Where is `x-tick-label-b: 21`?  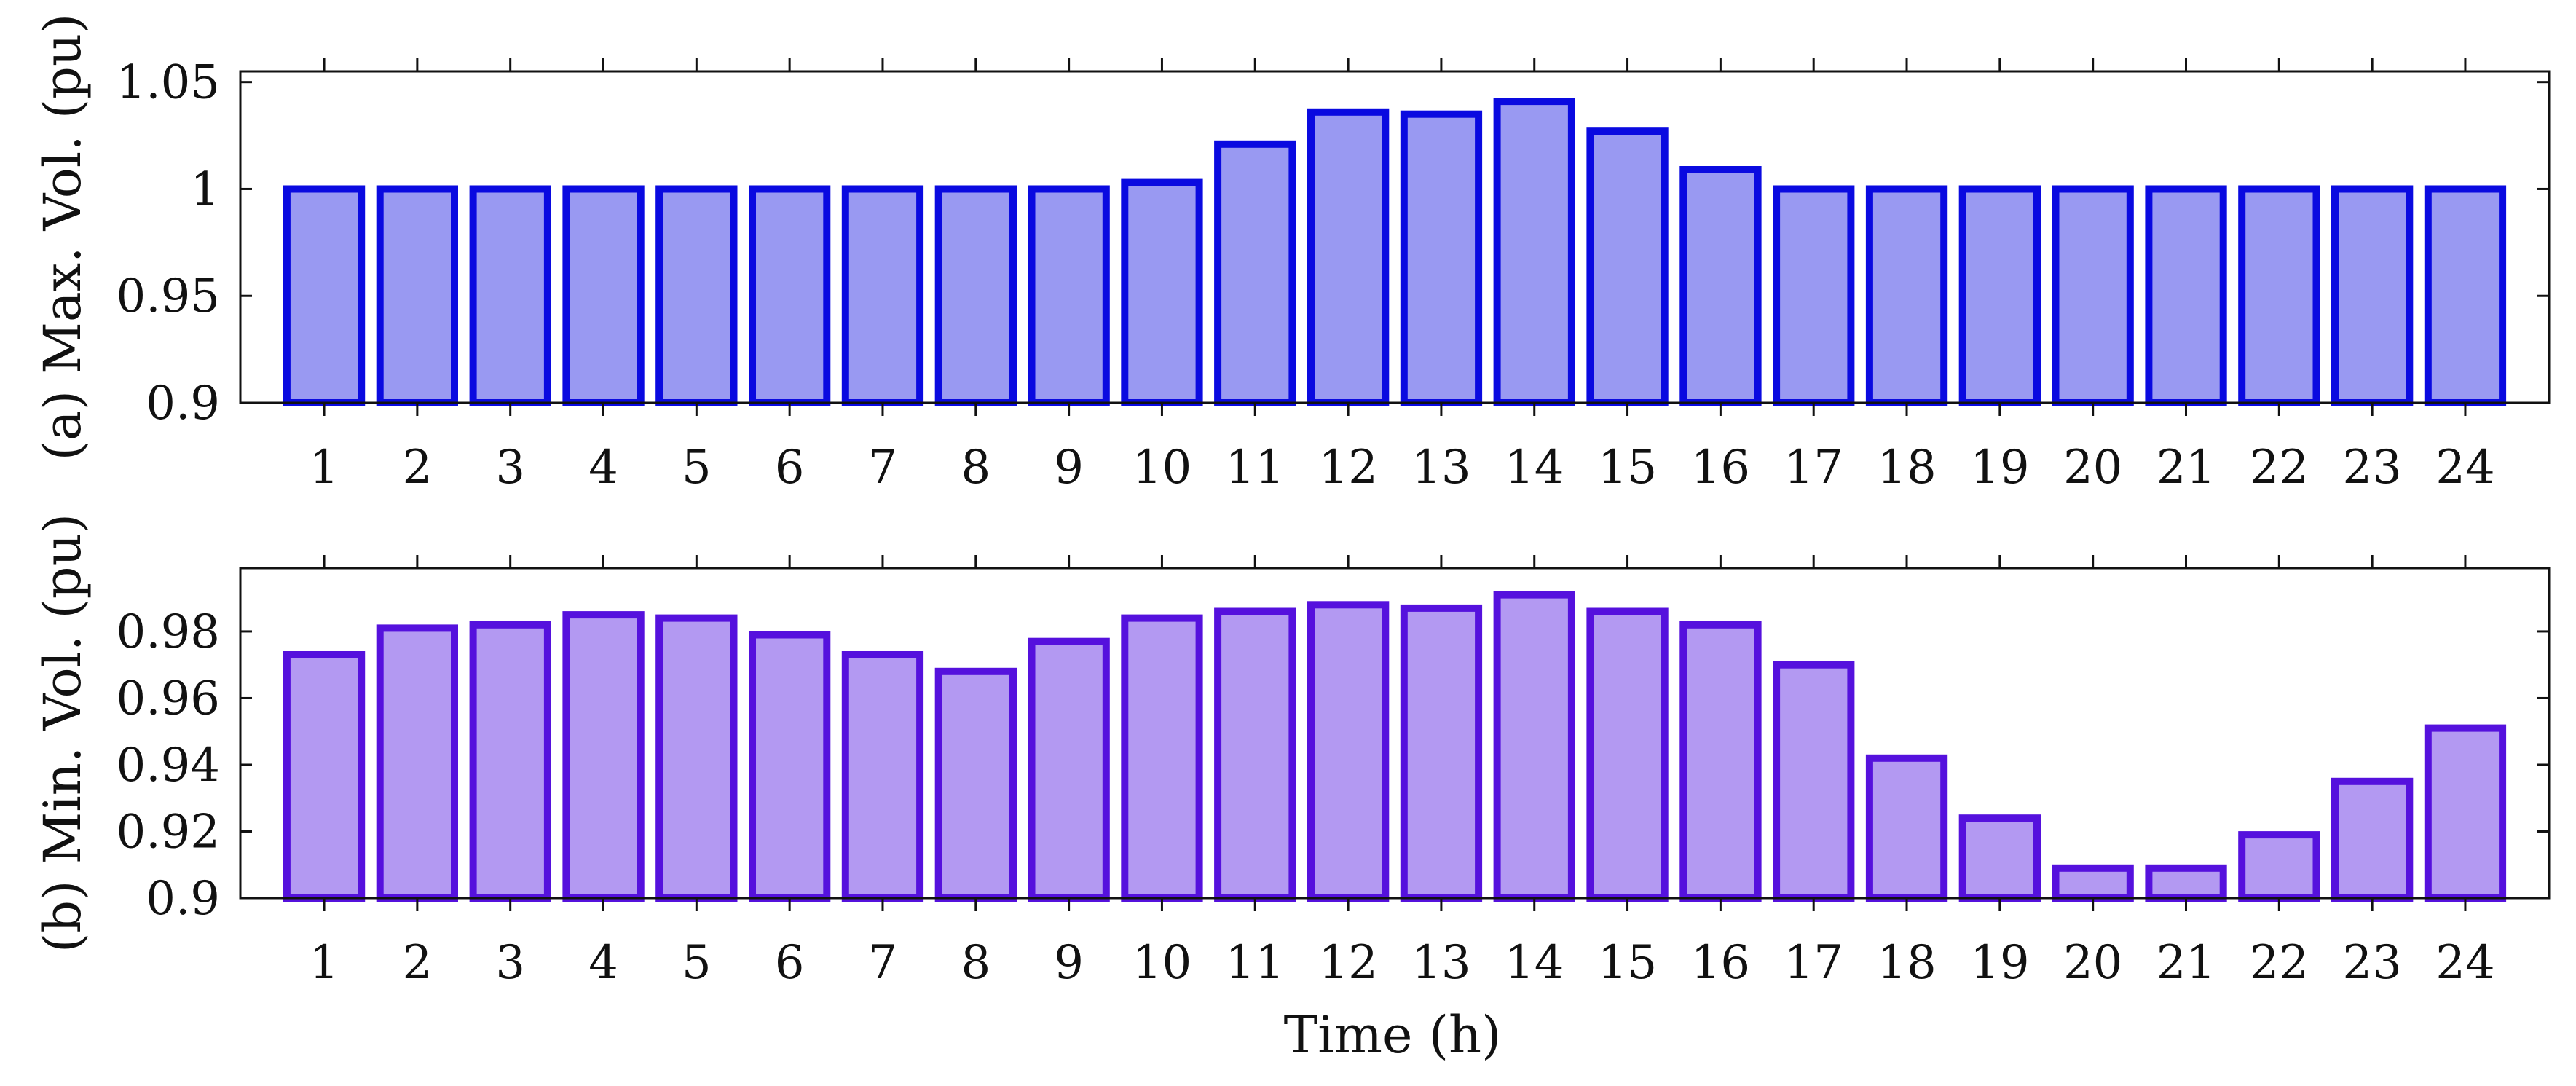
x-tick-label-b: 21 is located at coordinates (2185, 963).